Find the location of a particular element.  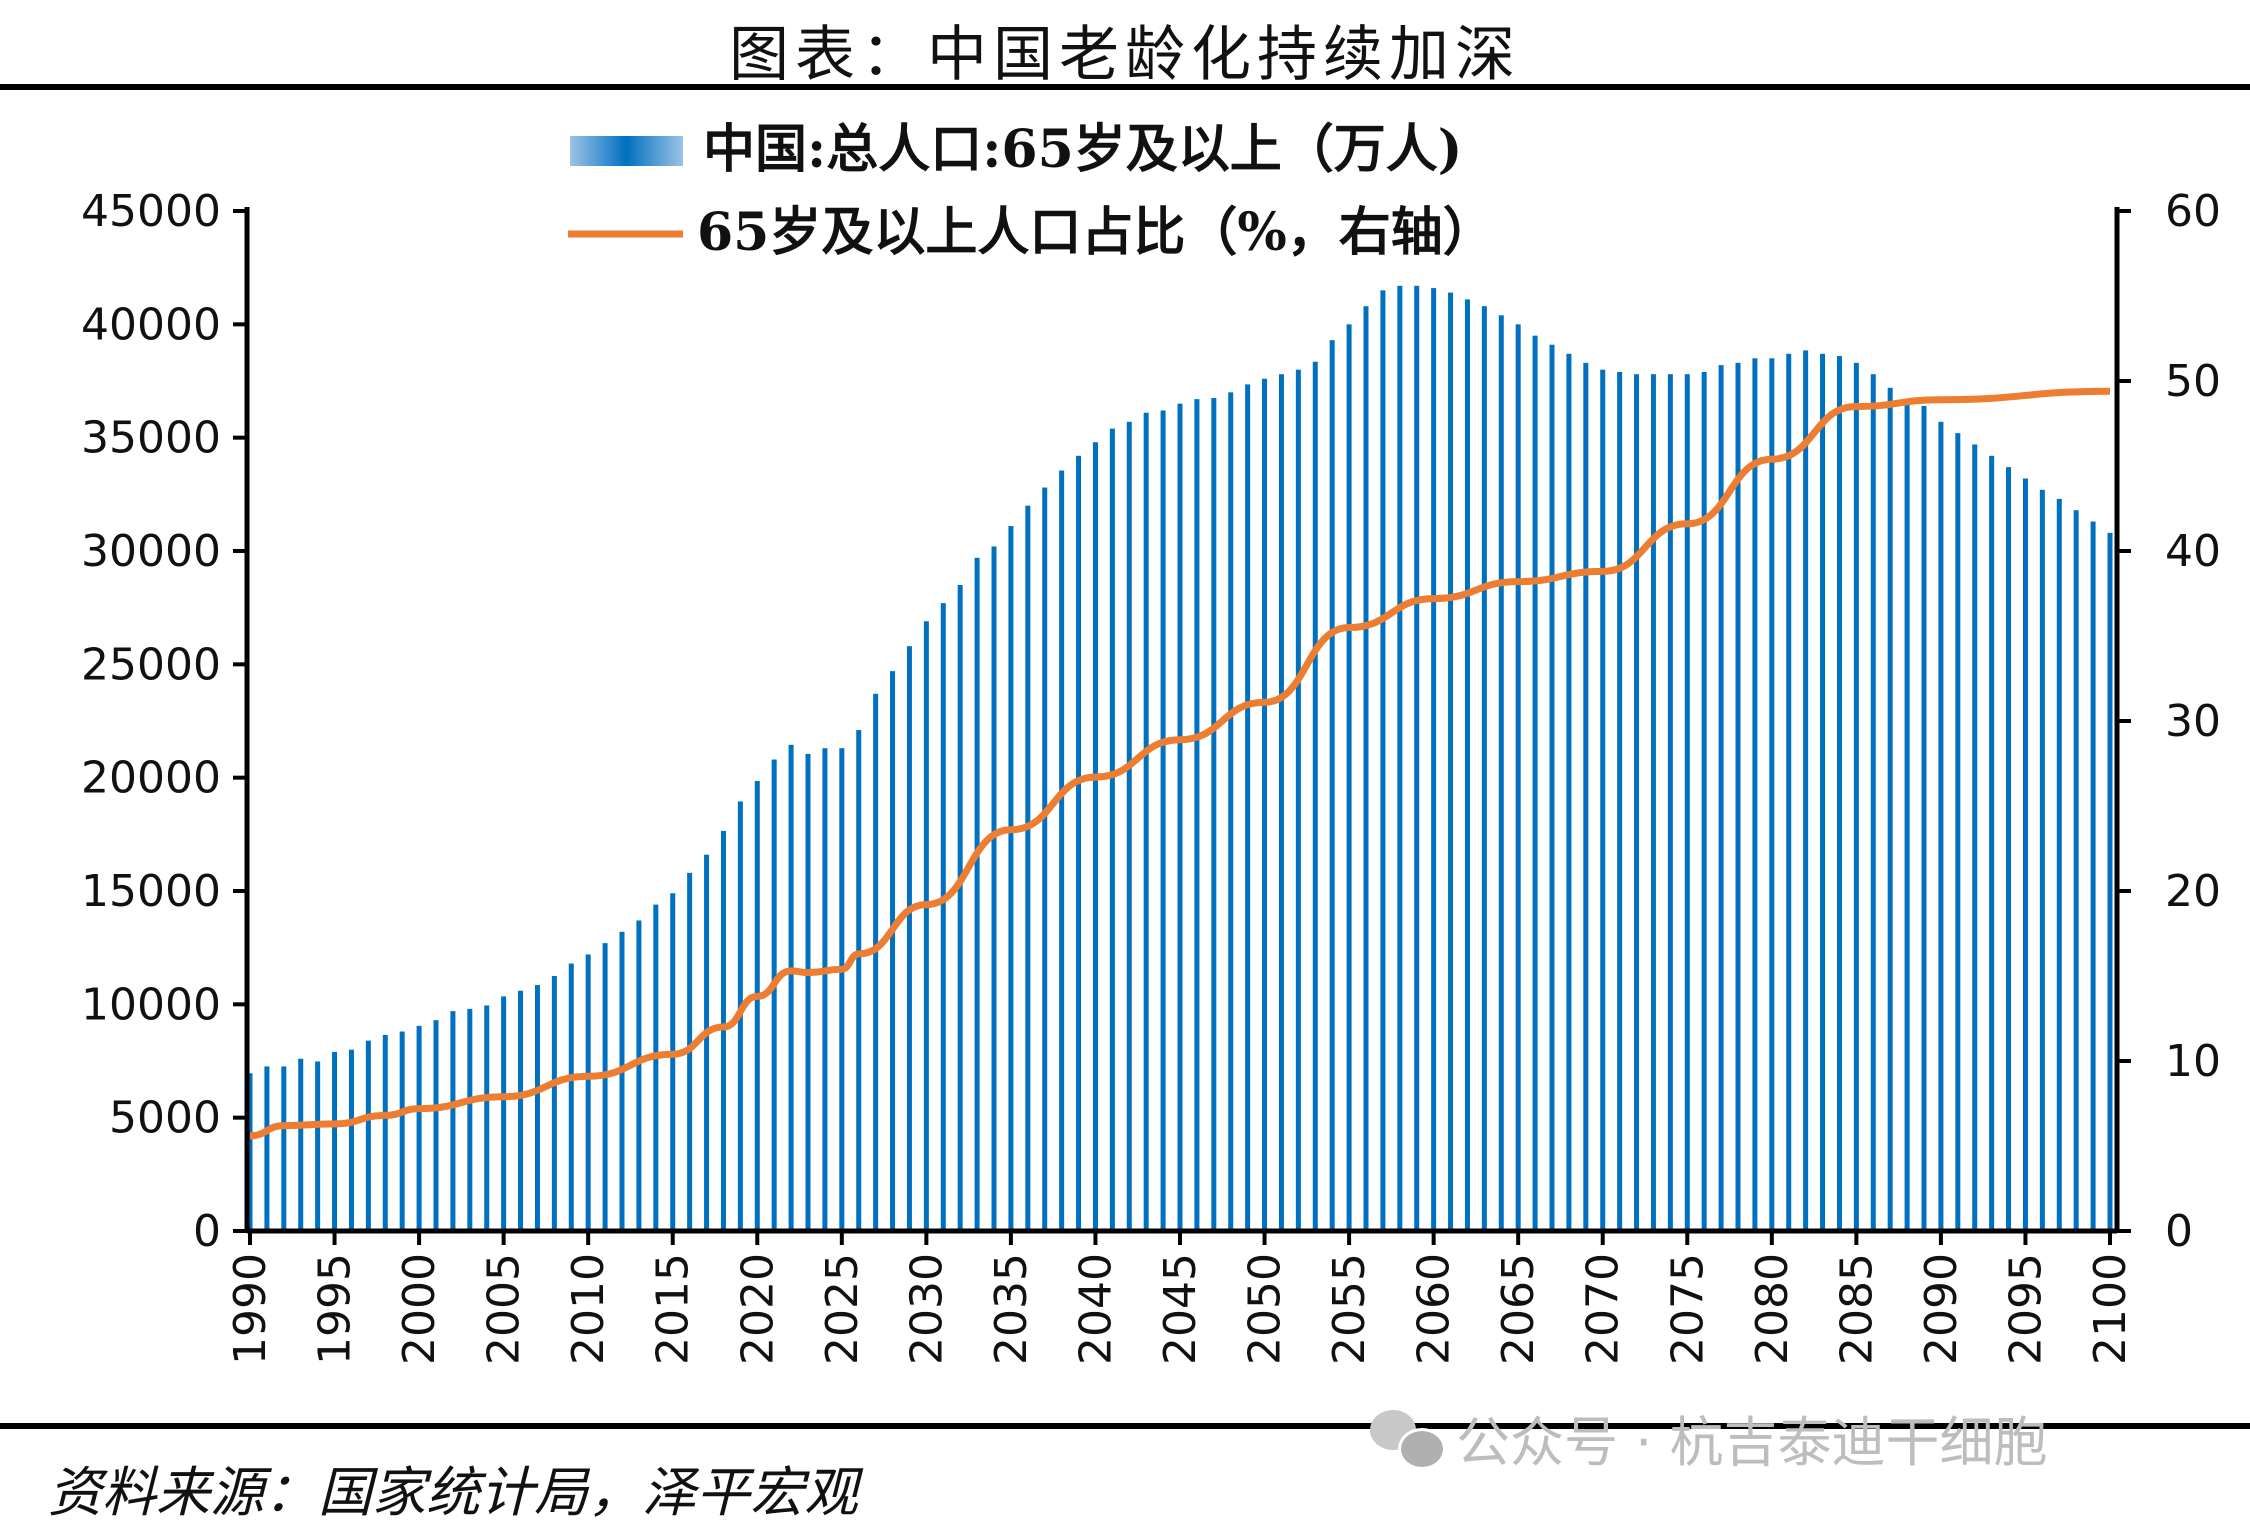

x-tick-label: 1990 is located at coordinates (250, 1309).